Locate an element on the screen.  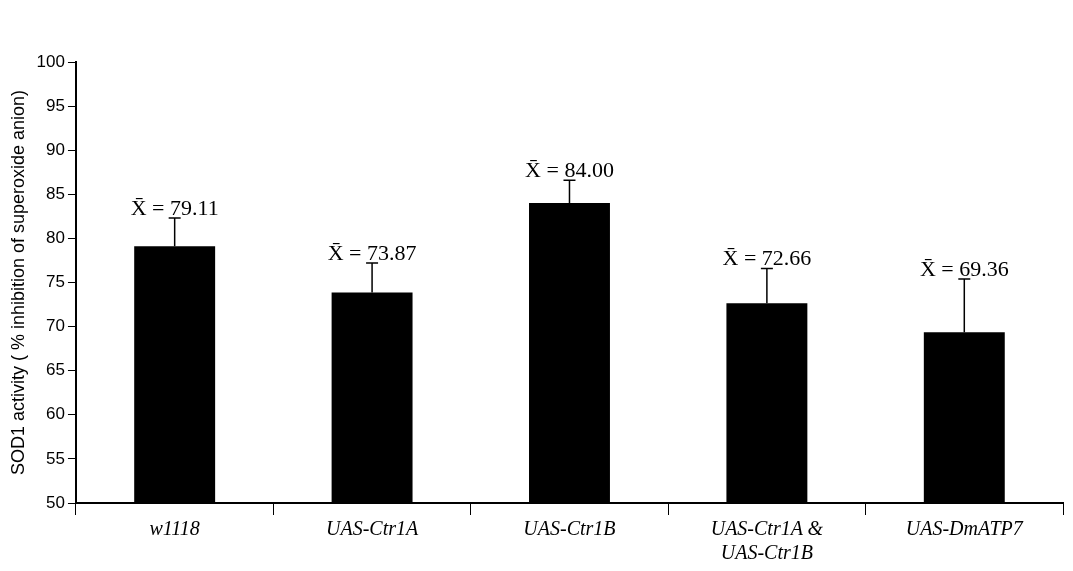
y-tick-label: 65 is located at coordinates (55, 370).